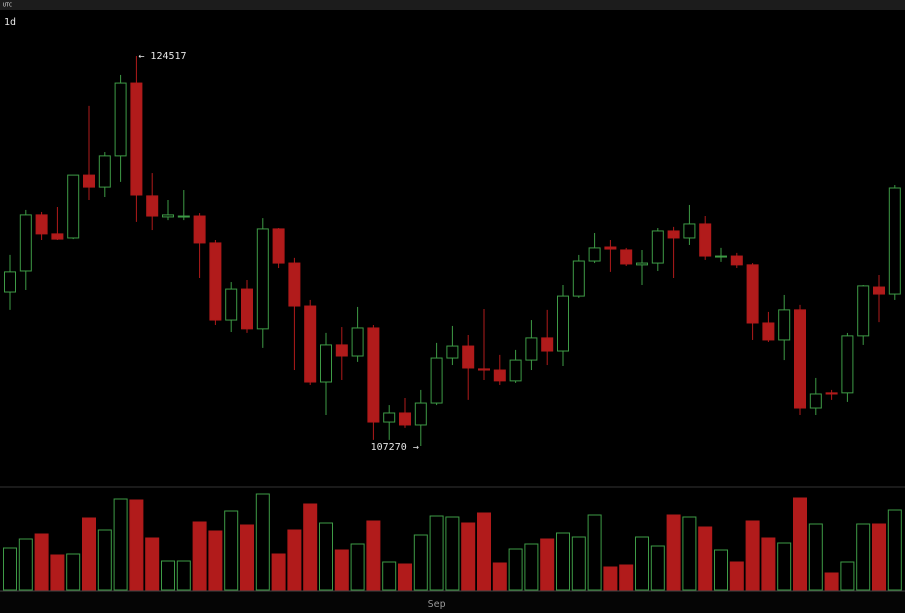 The image size is (905, 613). What do you see at coordinates (452, 5) in the screenshot?
I see `top-bar` at bounding box center [452, 5].